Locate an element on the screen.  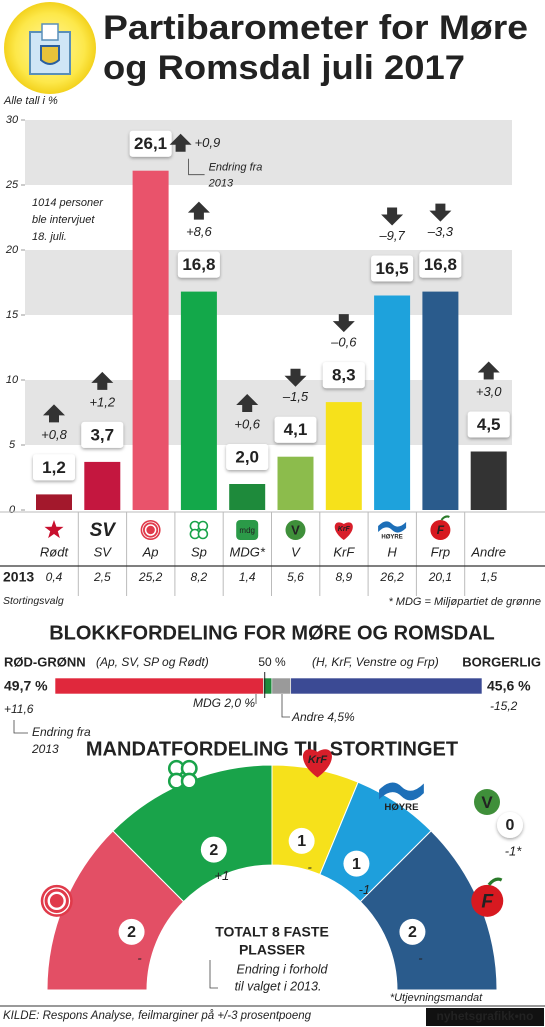
x-tick-label: SV is located at coordinates (103, 551).